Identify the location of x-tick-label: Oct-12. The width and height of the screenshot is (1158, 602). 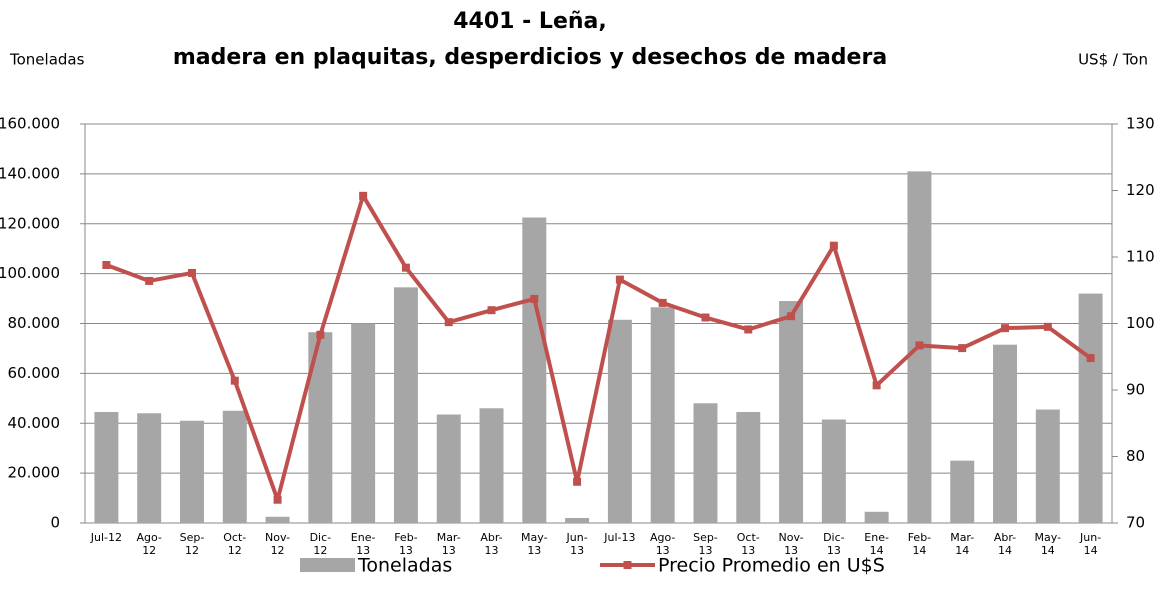
(235, 544).